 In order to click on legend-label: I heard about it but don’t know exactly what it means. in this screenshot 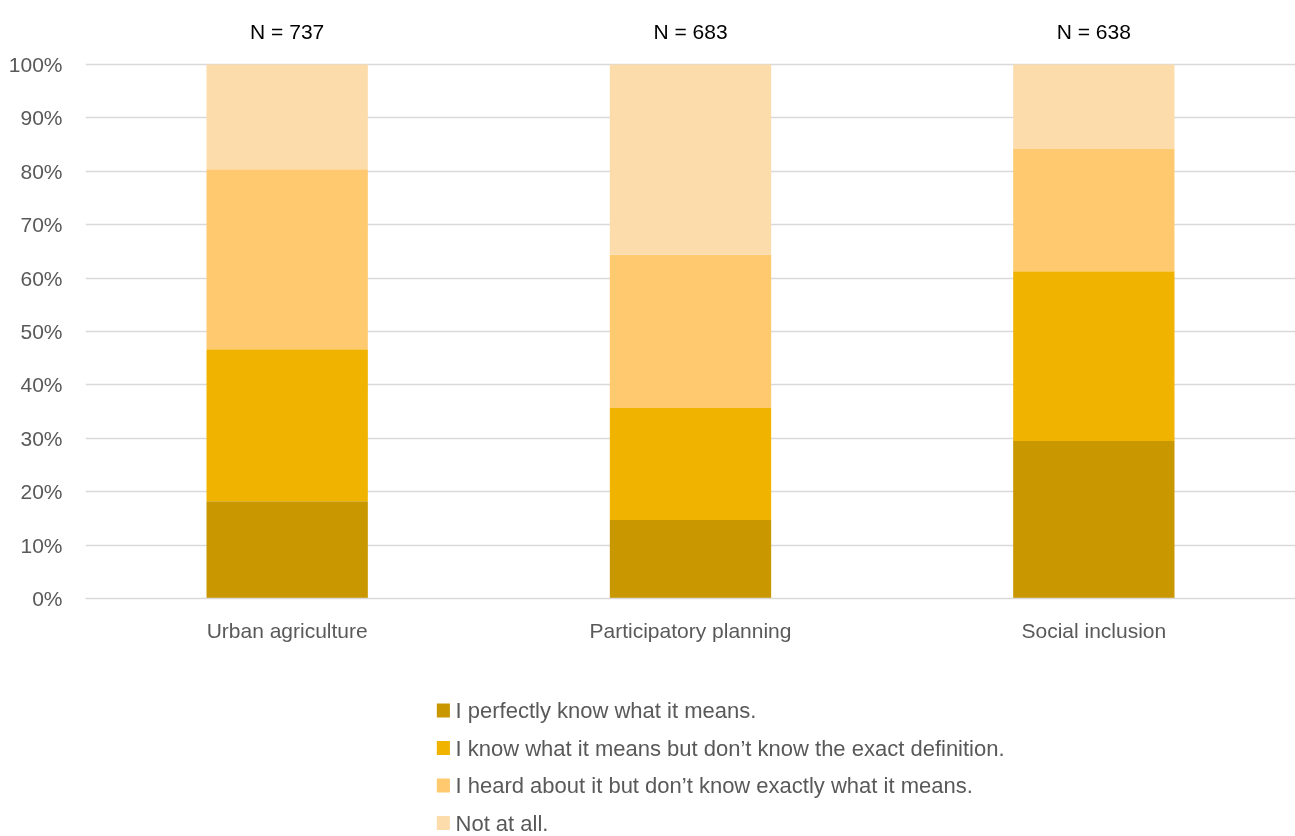, I will do `click(714, 785)`.